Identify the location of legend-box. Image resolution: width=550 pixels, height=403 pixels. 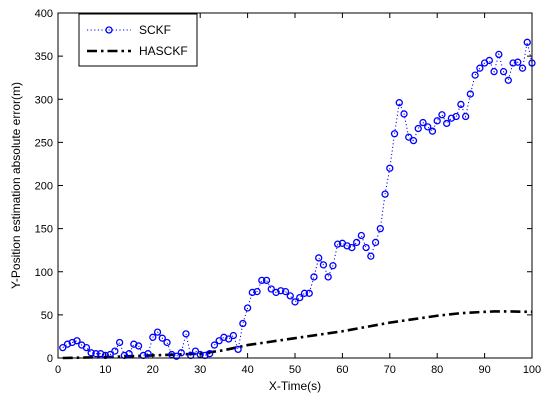
(138, 40).